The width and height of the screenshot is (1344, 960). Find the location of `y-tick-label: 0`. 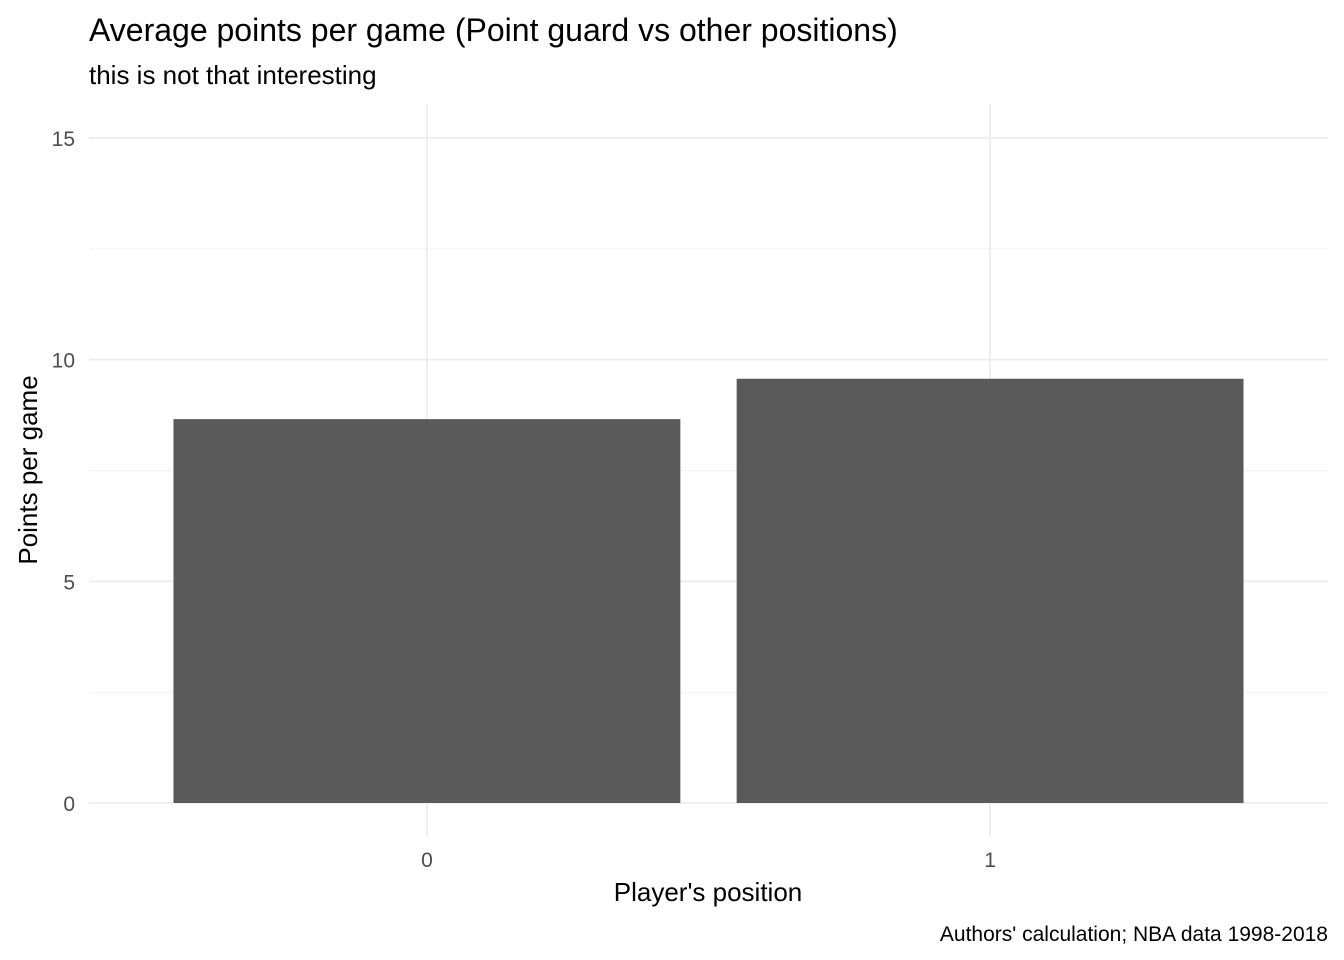

y-tick-label: 0 is located at coordinates (69, 804).